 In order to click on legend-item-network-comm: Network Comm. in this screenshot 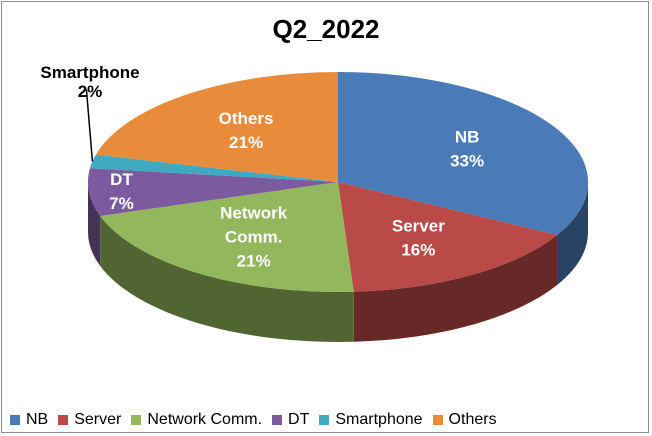, I will do `click(196, 420)`.